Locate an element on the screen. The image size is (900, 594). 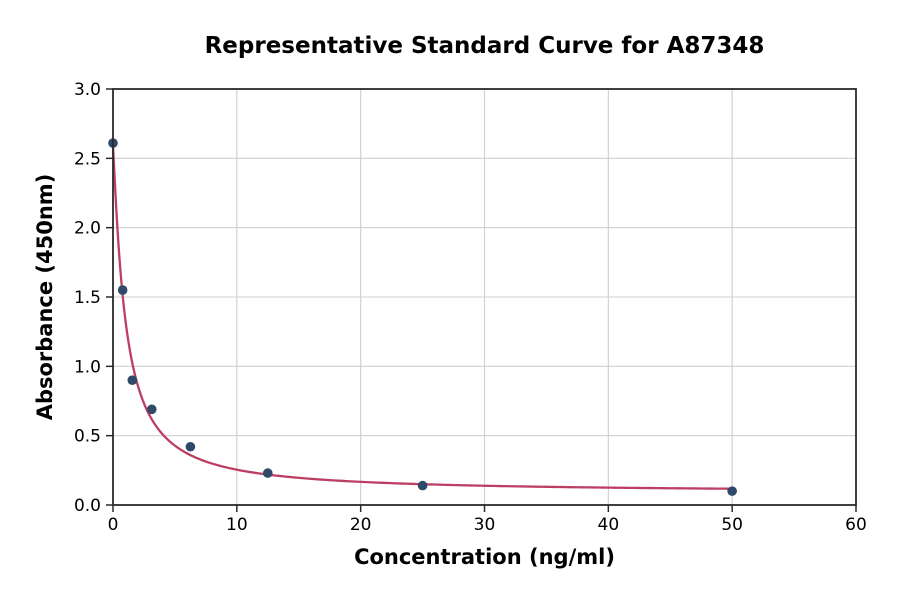
y-tick-label: 0.5 is located at coordinates (87, 437).